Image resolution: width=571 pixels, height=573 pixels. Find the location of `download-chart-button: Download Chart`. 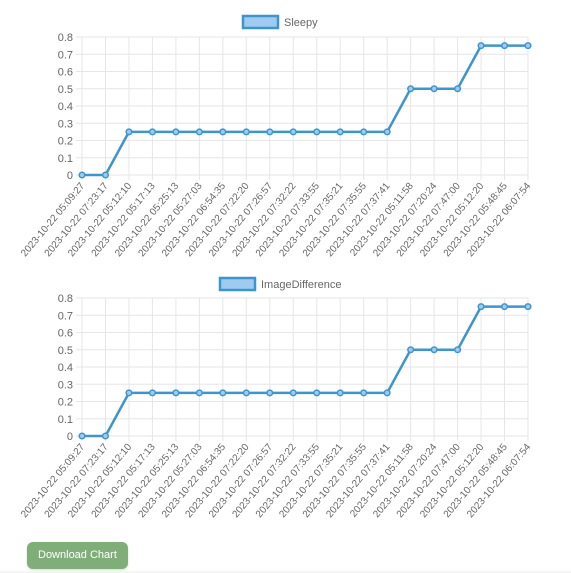

download-chart-button: Download Chart is located at coordinates (77, 555).